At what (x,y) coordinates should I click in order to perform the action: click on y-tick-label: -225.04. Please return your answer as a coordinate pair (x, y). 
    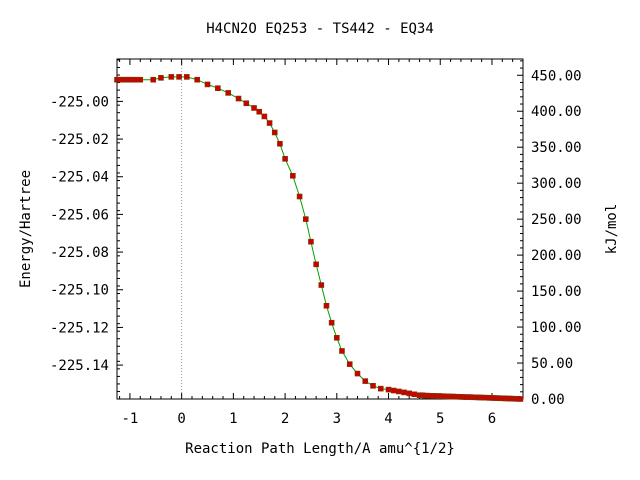
    Looking at the image, I should click on (79, 178).